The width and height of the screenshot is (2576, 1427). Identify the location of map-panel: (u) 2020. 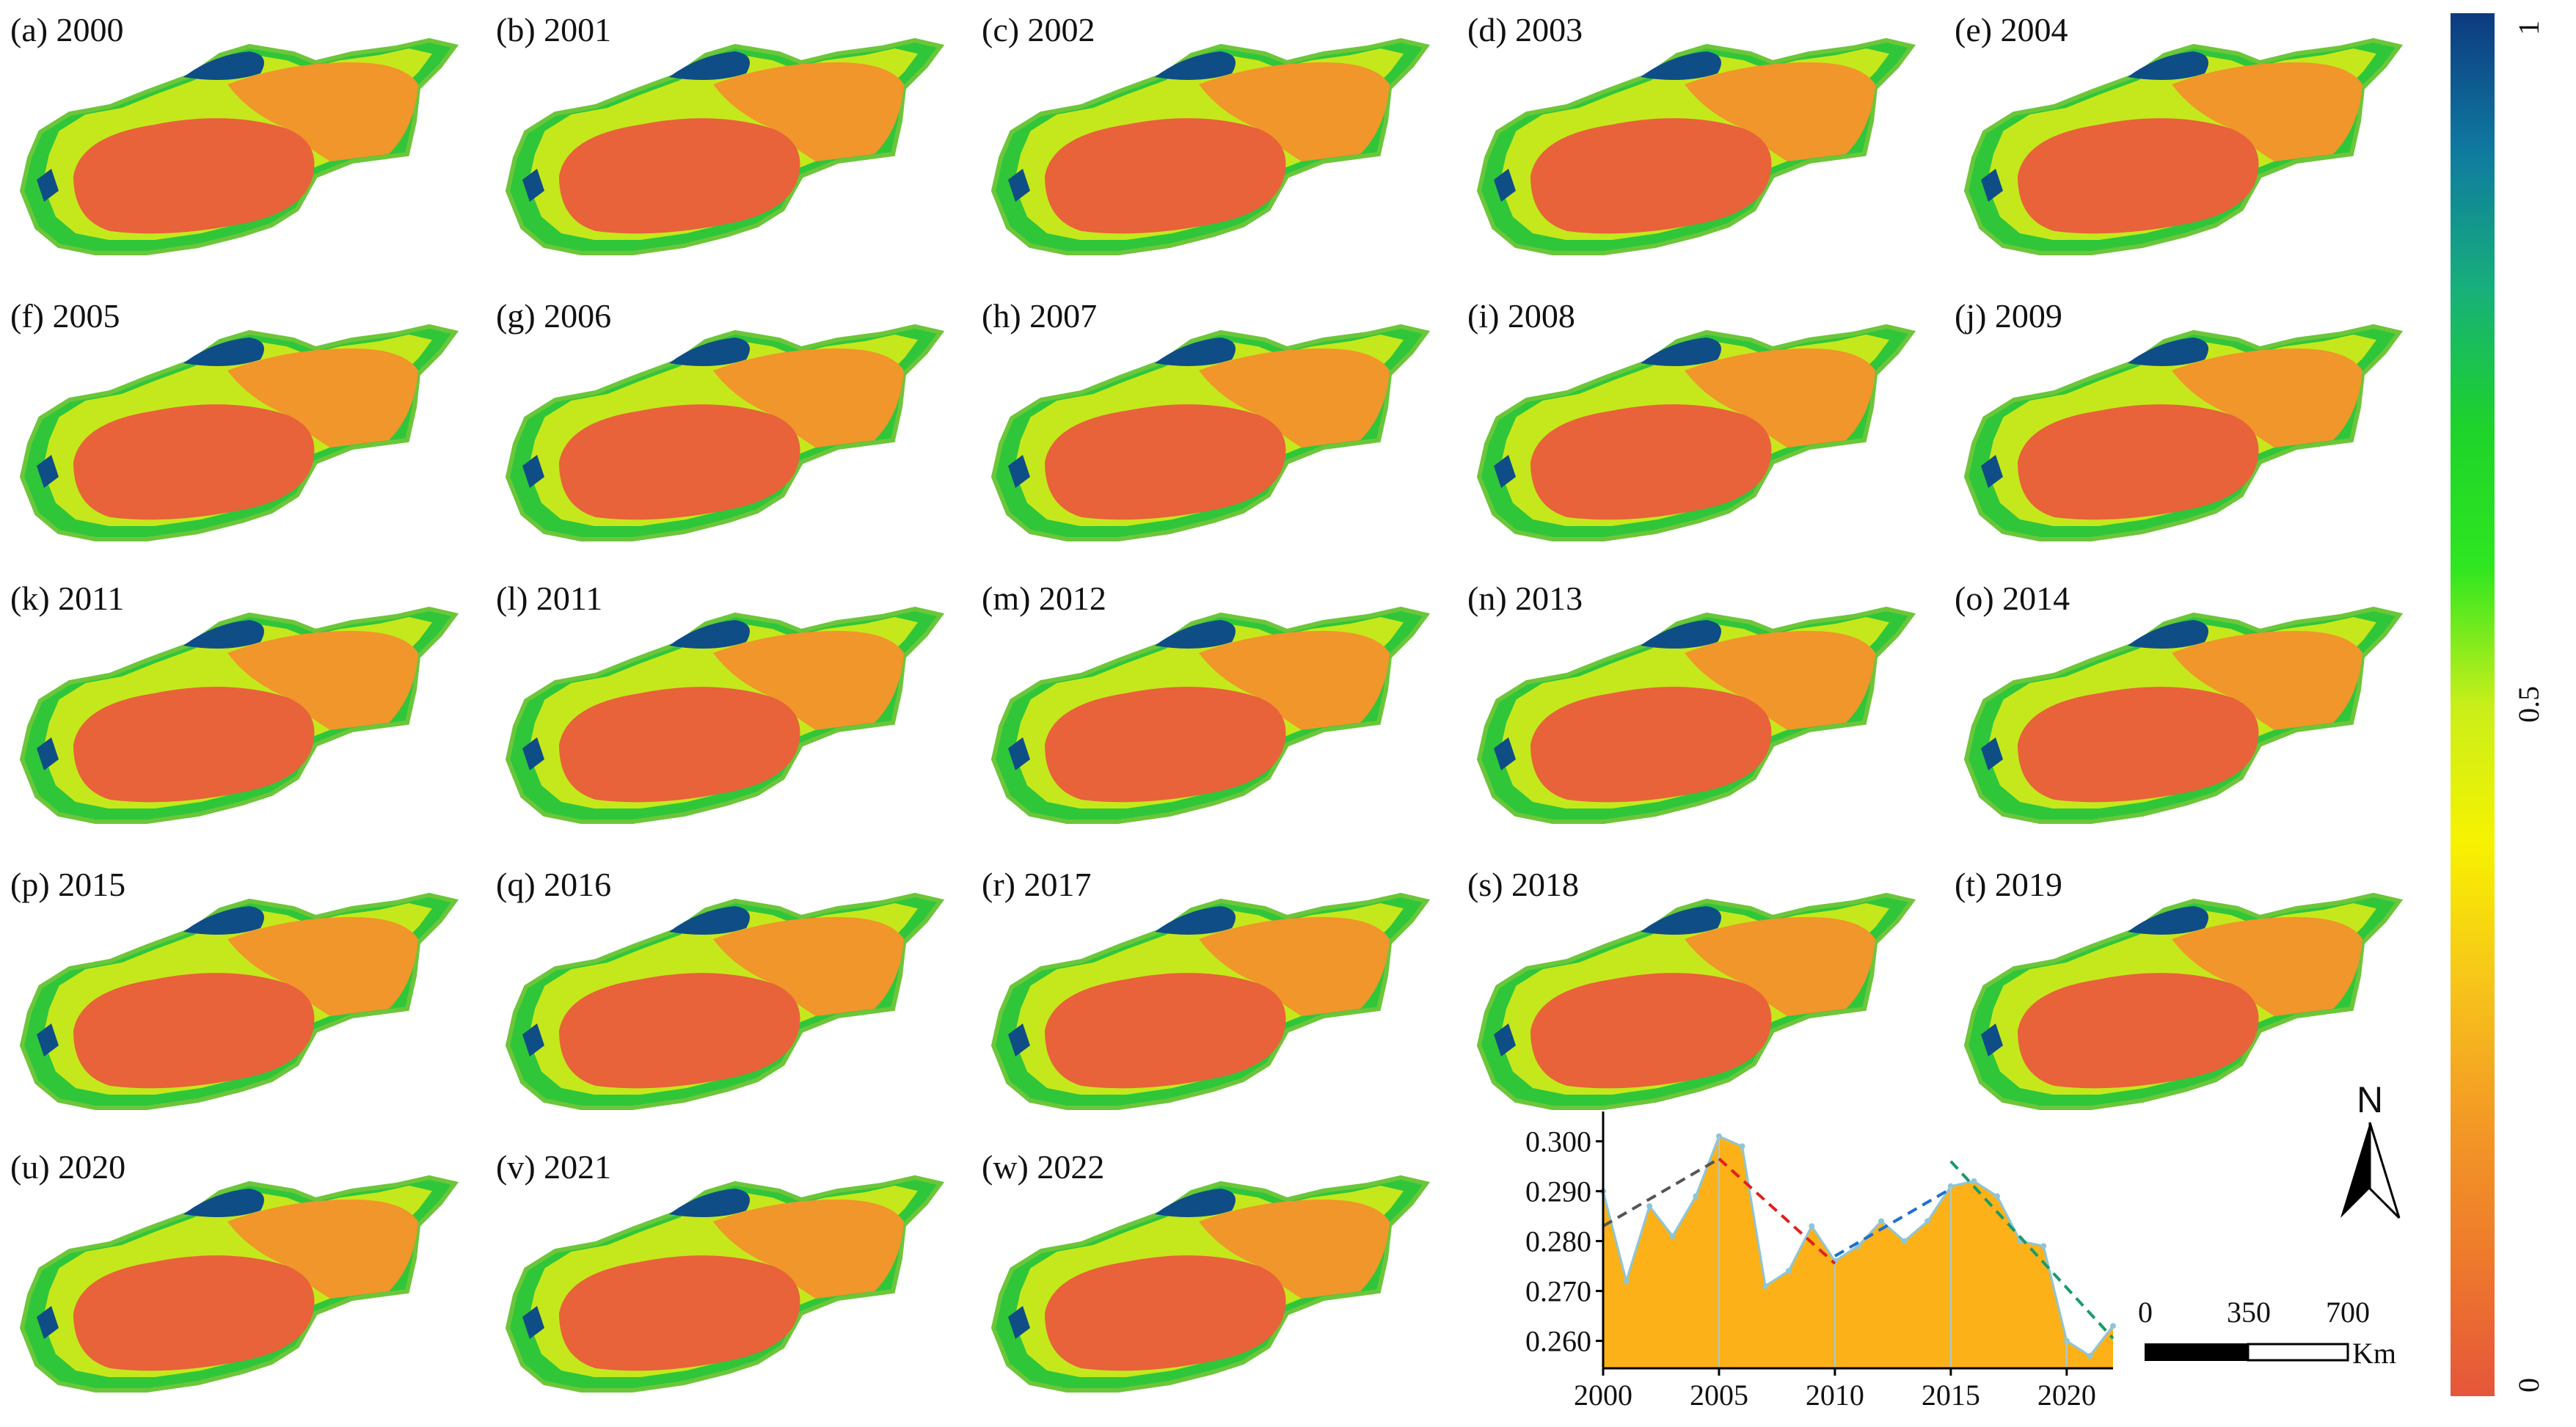
(235, 1276).